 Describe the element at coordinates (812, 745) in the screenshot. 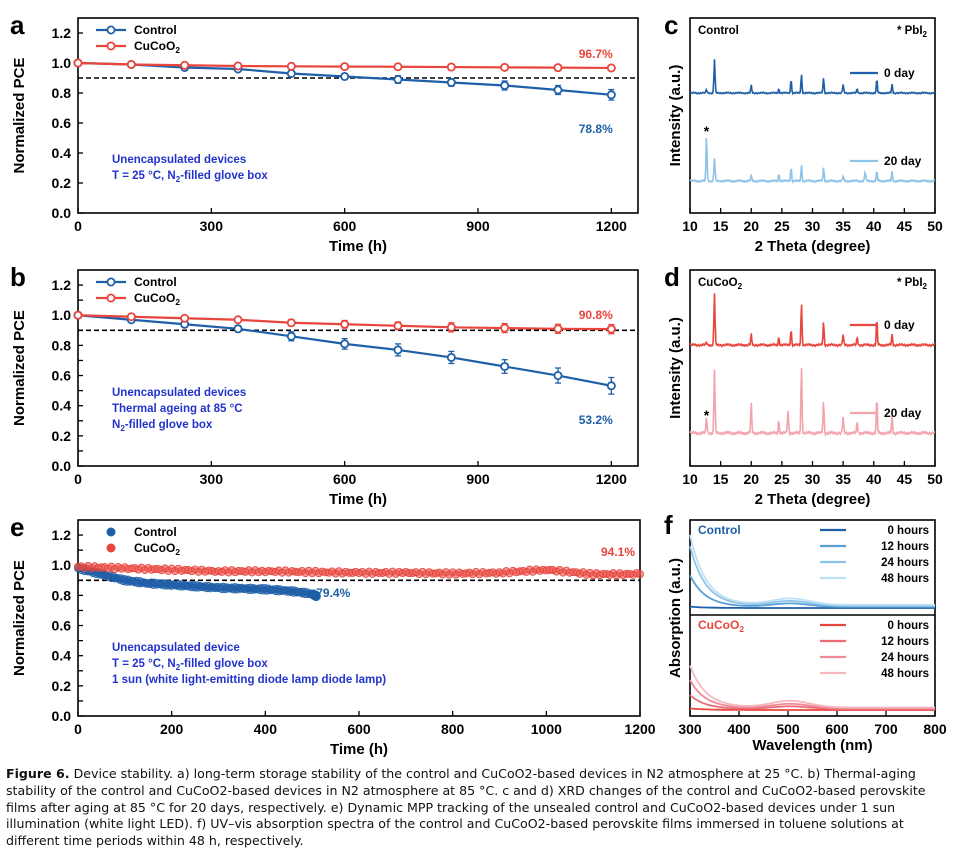

I see `x-axis-label: Wavelength (nm)` at that location.